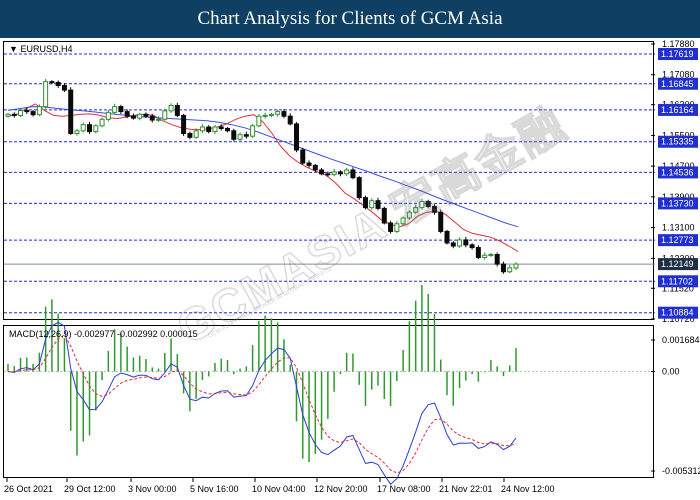  Describe the element at coordinates (678, 288) in the screenshot. I see `price-axis-tick-label: 1.11520` at that location.